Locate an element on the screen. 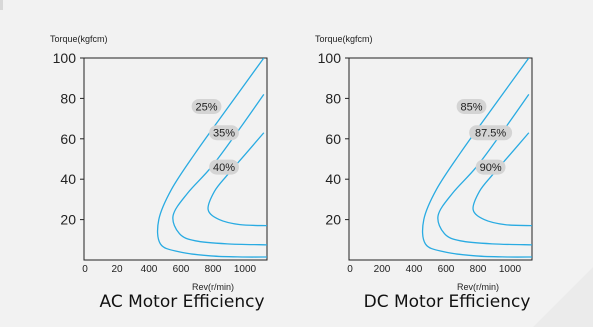 The image size is (593, 327). efficiency-label: 40% is located at coordinates (224, 168).